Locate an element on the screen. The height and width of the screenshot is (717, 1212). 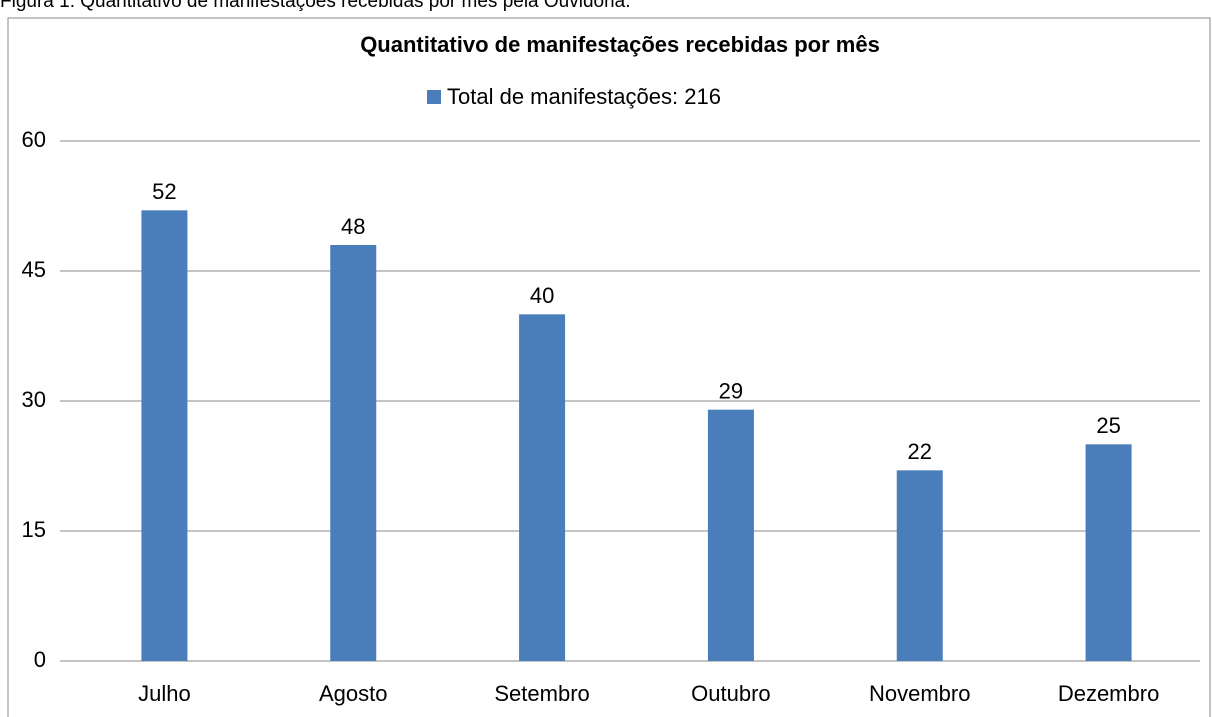
x-tick-label: Novembro is located at coordinates (919, 693).